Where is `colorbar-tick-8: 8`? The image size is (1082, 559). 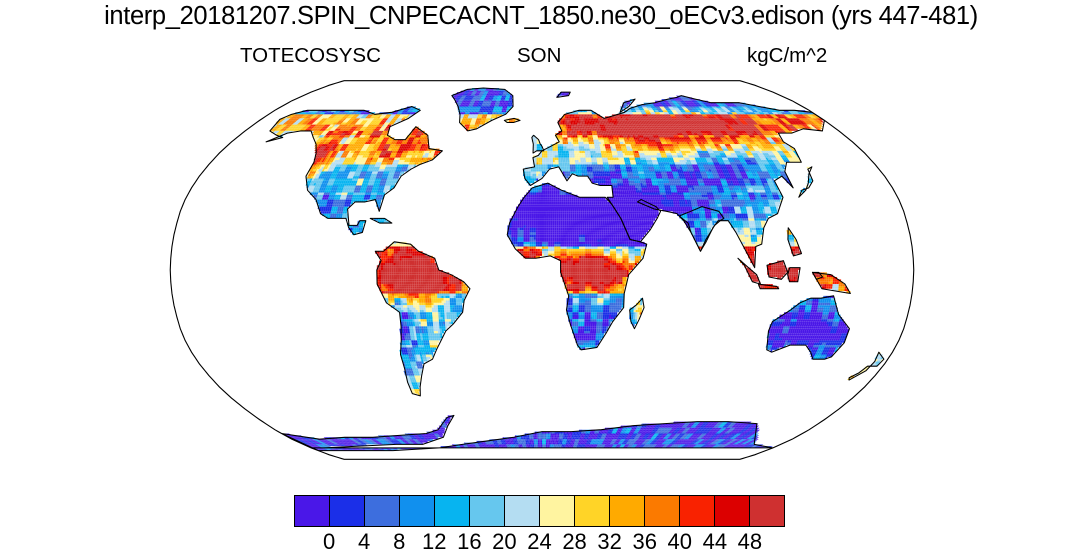 colorbar-tick-8: 8 is located at coordinates (399, 541).